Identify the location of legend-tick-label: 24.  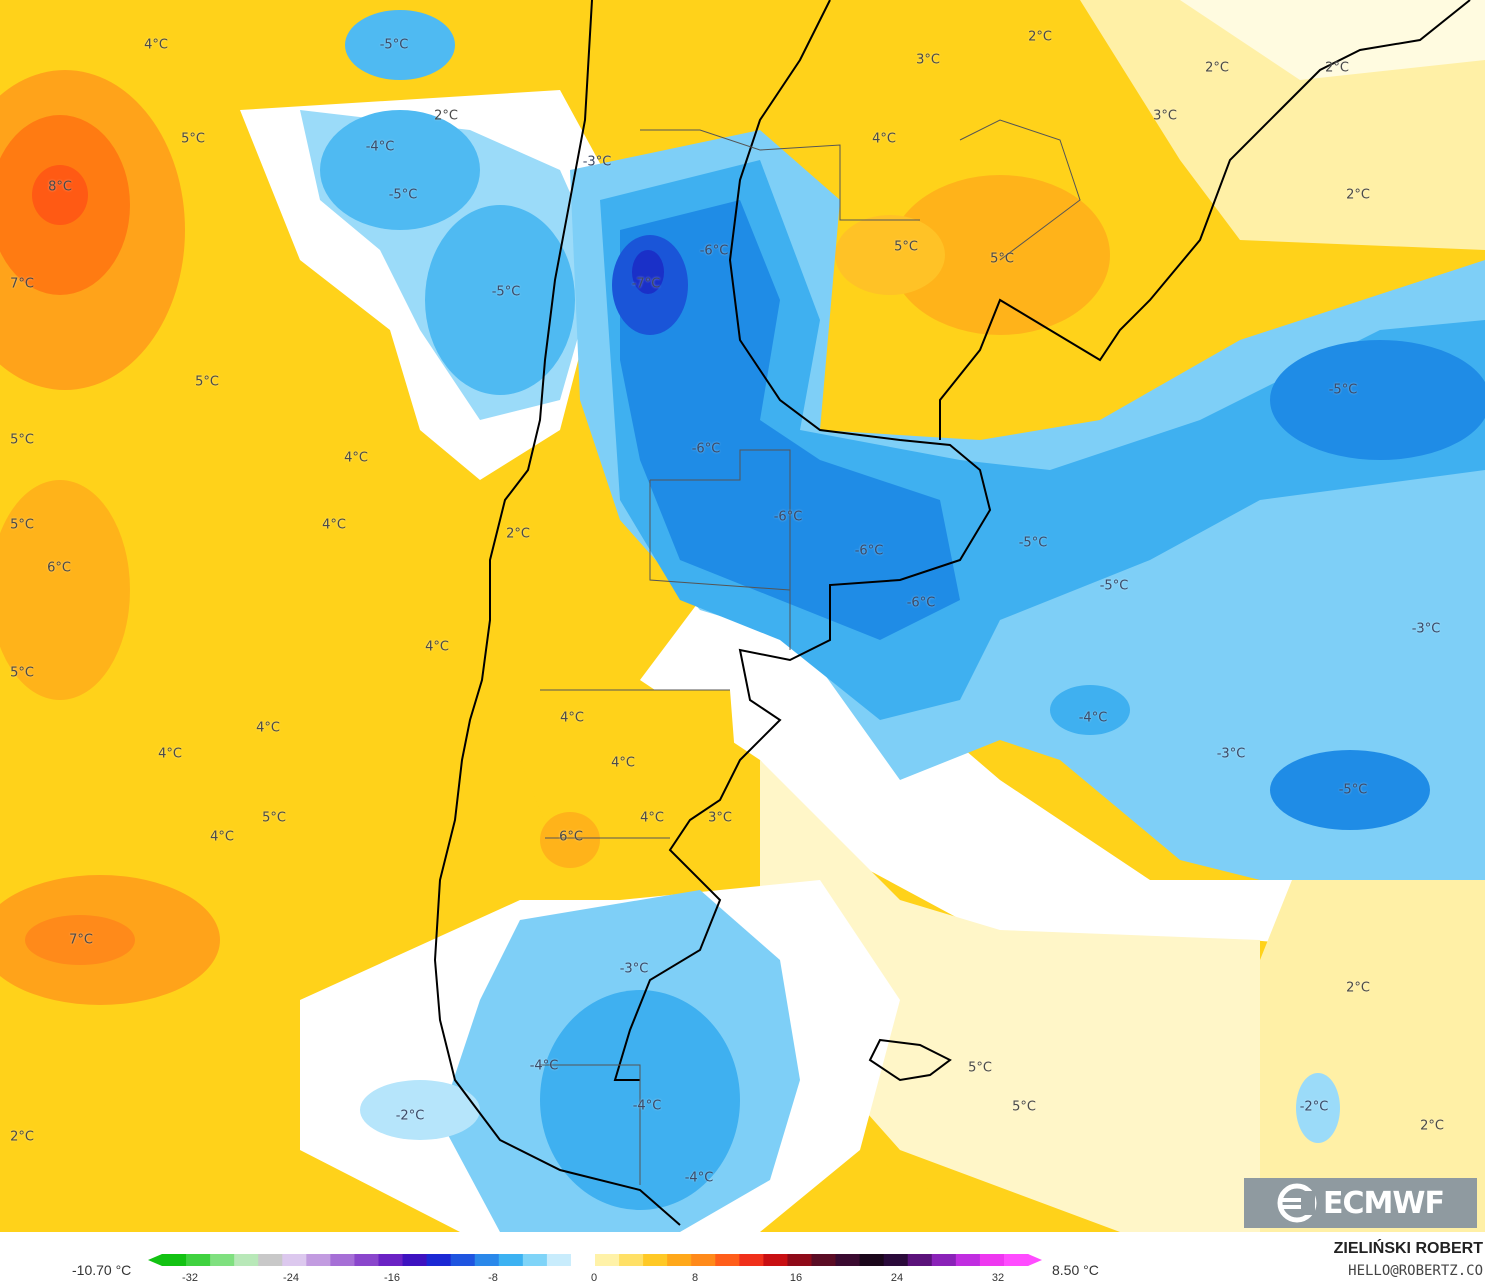
(897, 1278).